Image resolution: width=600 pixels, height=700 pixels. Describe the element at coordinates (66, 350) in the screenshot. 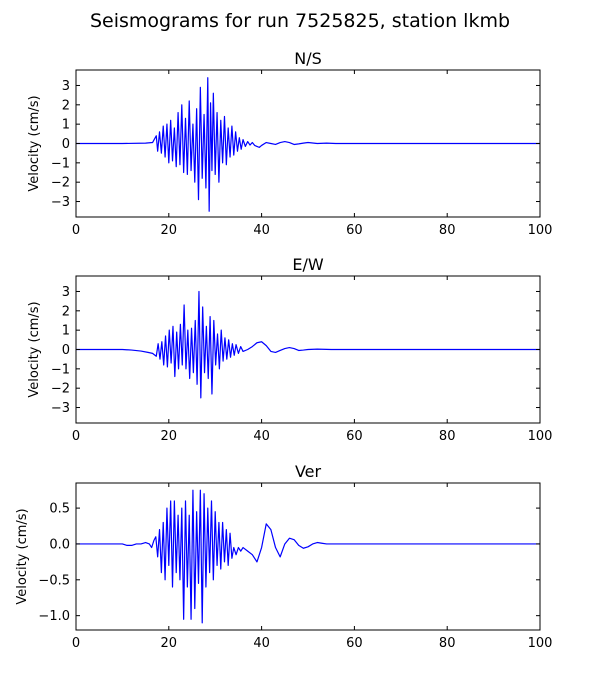

I see `panel-2-ytick-label: 0` at that location.